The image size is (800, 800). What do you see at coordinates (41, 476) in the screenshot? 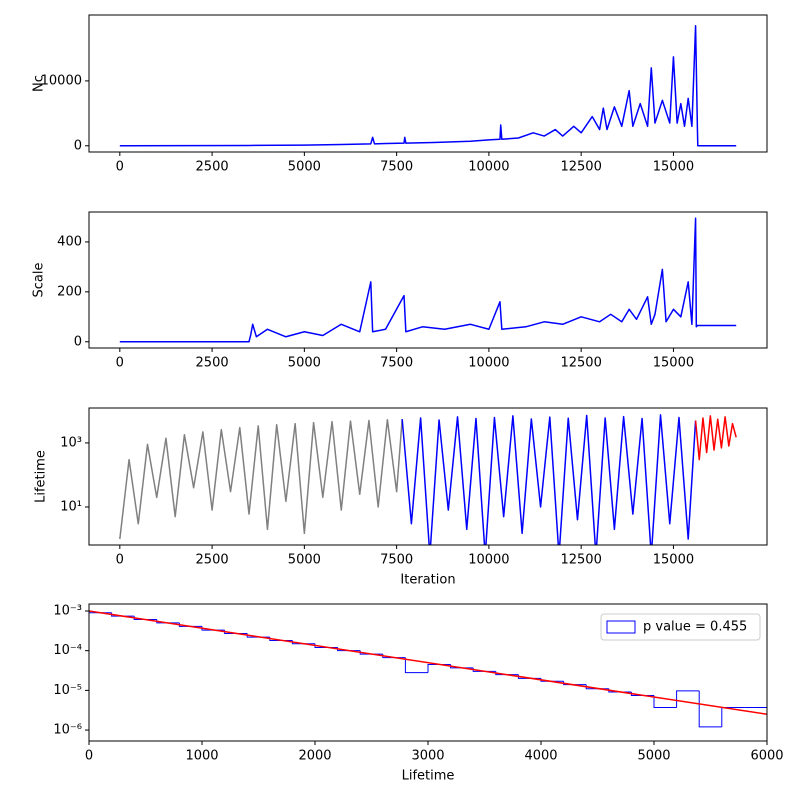
I see `y-axis-label: Lifetime` at bounding box center [41, 476].